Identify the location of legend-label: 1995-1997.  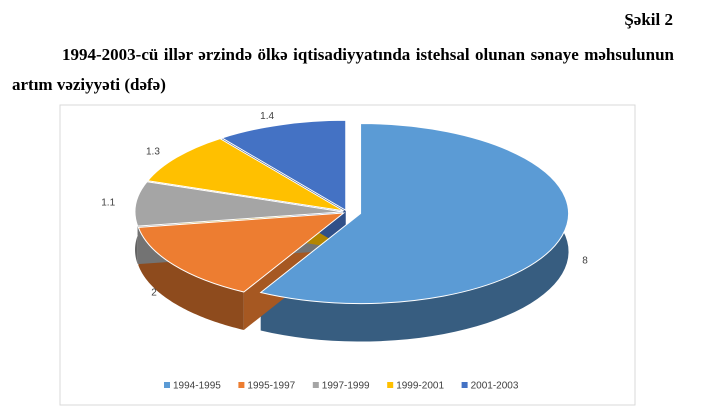
(271, 386).